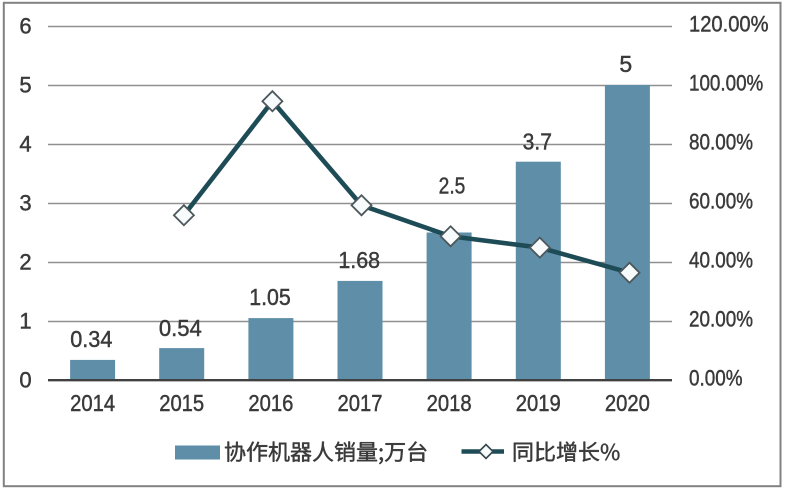 This screenshot has height=491, width=788. Describe the element at coordinates (25, 26) in the screenshot. I see `svg-text: 6` at that location.